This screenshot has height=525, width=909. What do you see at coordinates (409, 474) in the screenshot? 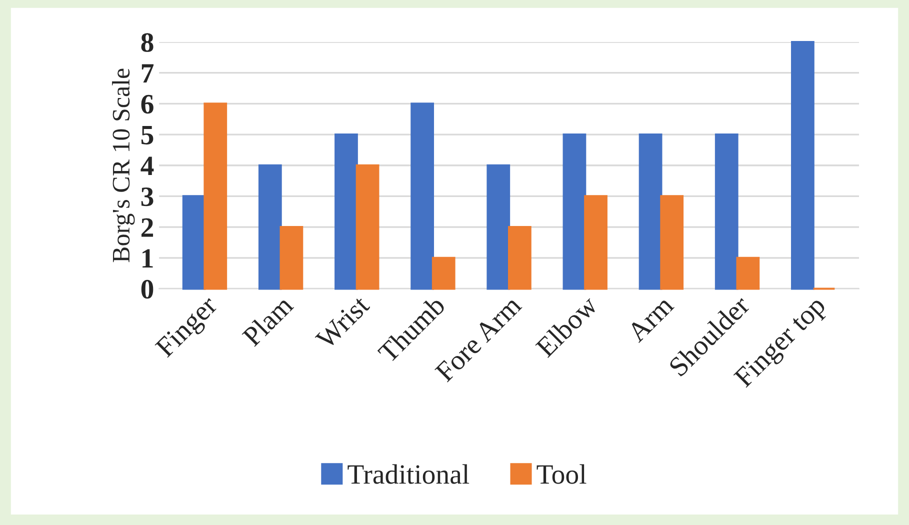
I see `legend-label: Traditional` at bounding box center [409, 474].